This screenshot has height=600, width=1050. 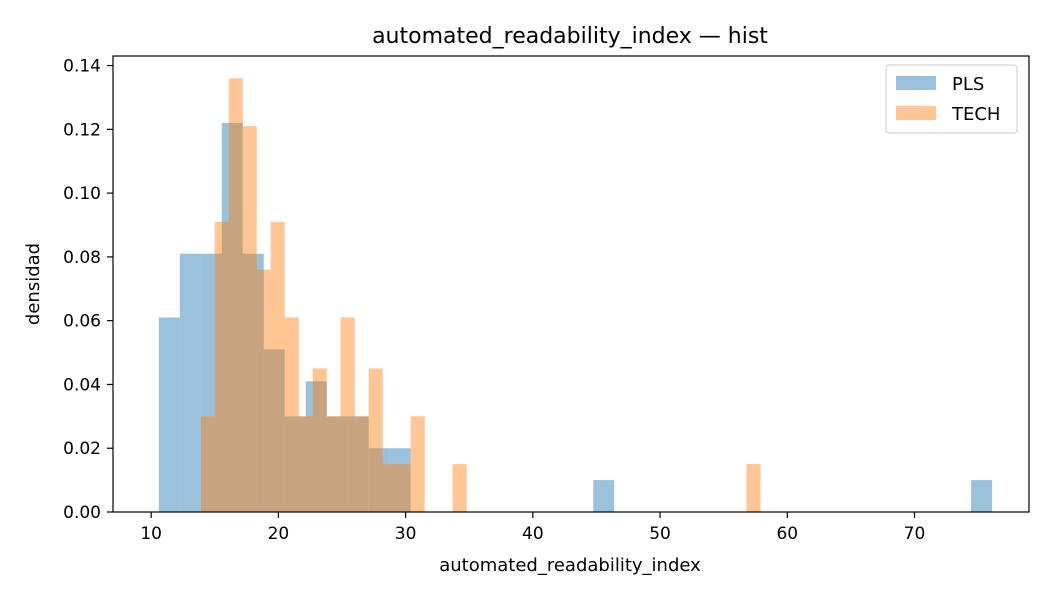 I want to click on x-tick-label: 40, so click(x=533, y=534).